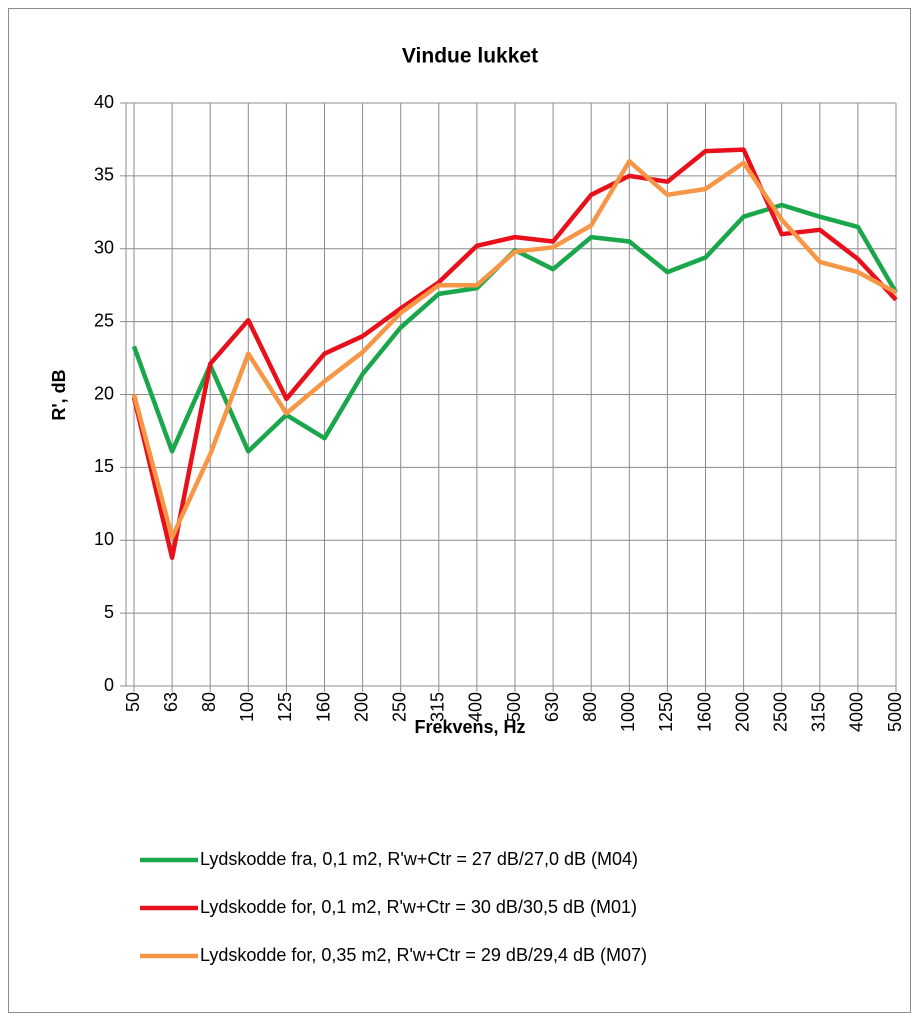 This screenshot has width=912, height=1014. What do you see at coordinates (104, 539) in the screenshot?
I see `y-tick-label: 10` at bounding box center [104, 539].